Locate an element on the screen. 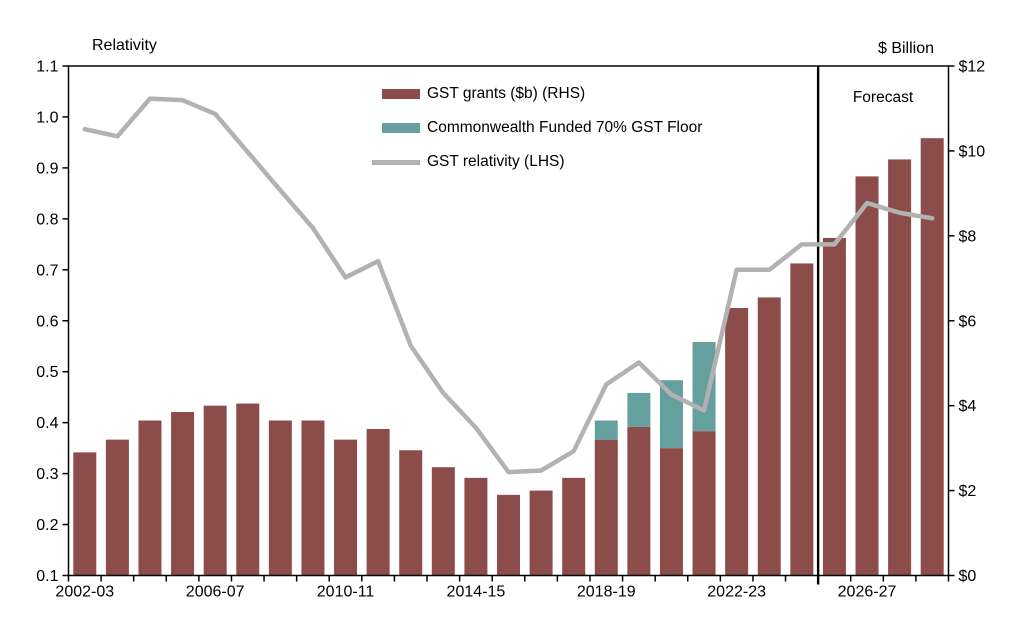 The image size is (1028, 642). legend-item-gst-relativity: GST relativity (LHS) is located at coordinates (537, 162).